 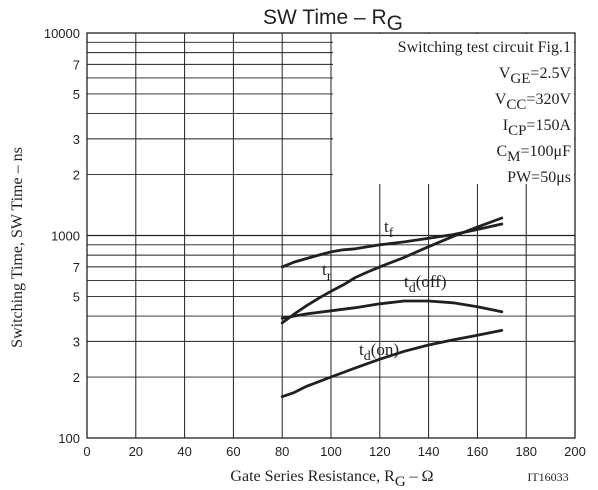 What do you see at coordinates (429, 451) in the screenshot?
I see `x-tick-label: 140` at bounding box center [429, 451].